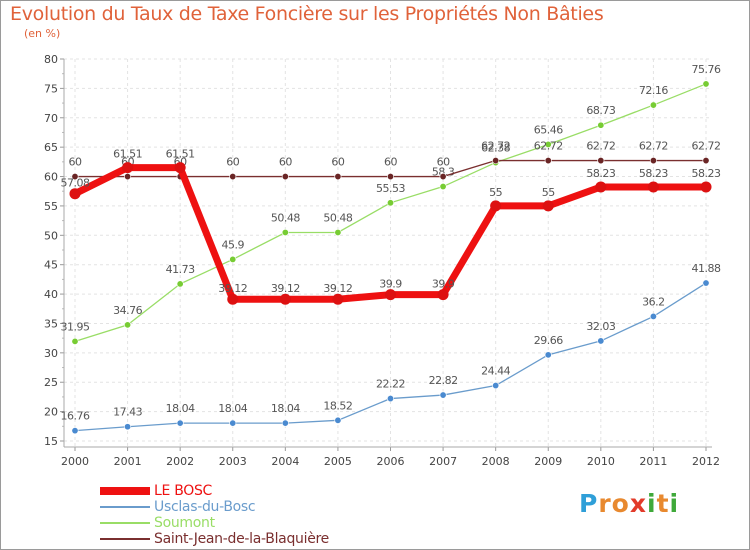  What do you see at coordinates (285, 461) in the screenshot?
I see `x-tick-label: 2004` at bounding box center [285, 461].